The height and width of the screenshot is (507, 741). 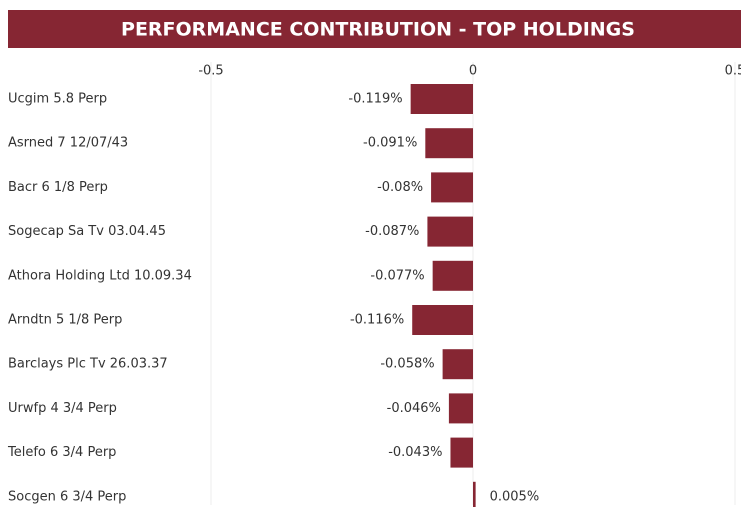 What do you see at coordinates (67, 496) in the screenshot?
I see `category-label: Socgen 6 3/4 Perp` at bounding box center [67, 496].